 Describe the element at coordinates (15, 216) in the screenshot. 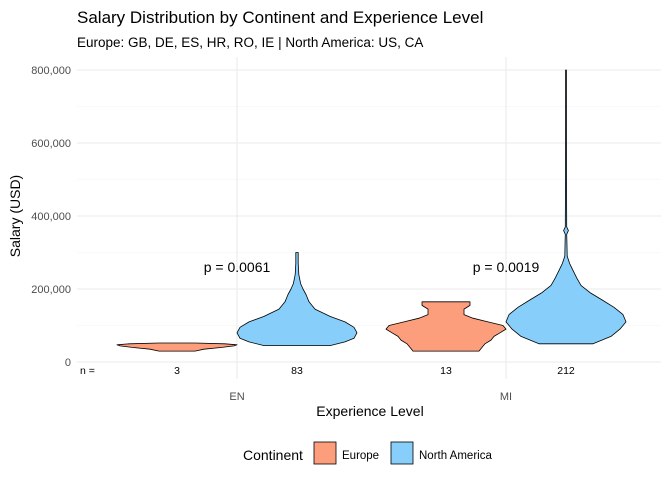

I see `y-axis-title: Salary (USD)` at that location.